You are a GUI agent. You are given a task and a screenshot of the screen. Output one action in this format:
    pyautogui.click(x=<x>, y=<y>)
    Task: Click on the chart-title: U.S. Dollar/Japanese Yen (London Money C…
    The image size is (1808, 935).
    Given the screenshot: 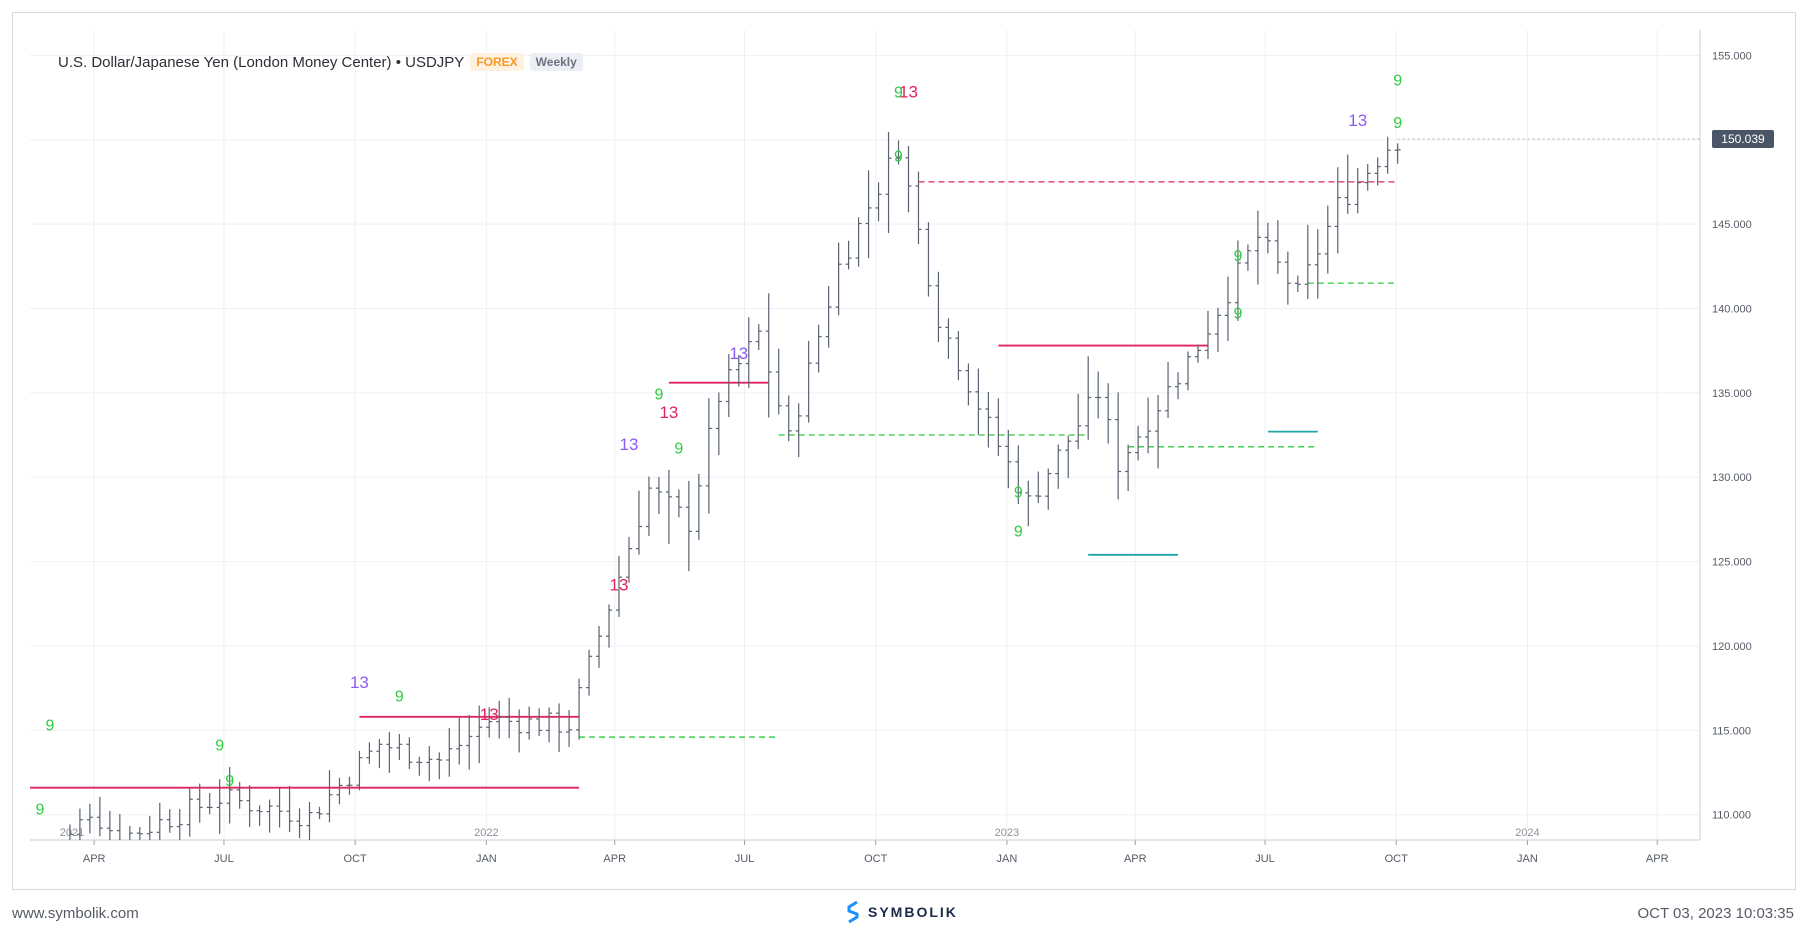 What is the action you would take?
    pyautogui.click(x=261, y=62)
    